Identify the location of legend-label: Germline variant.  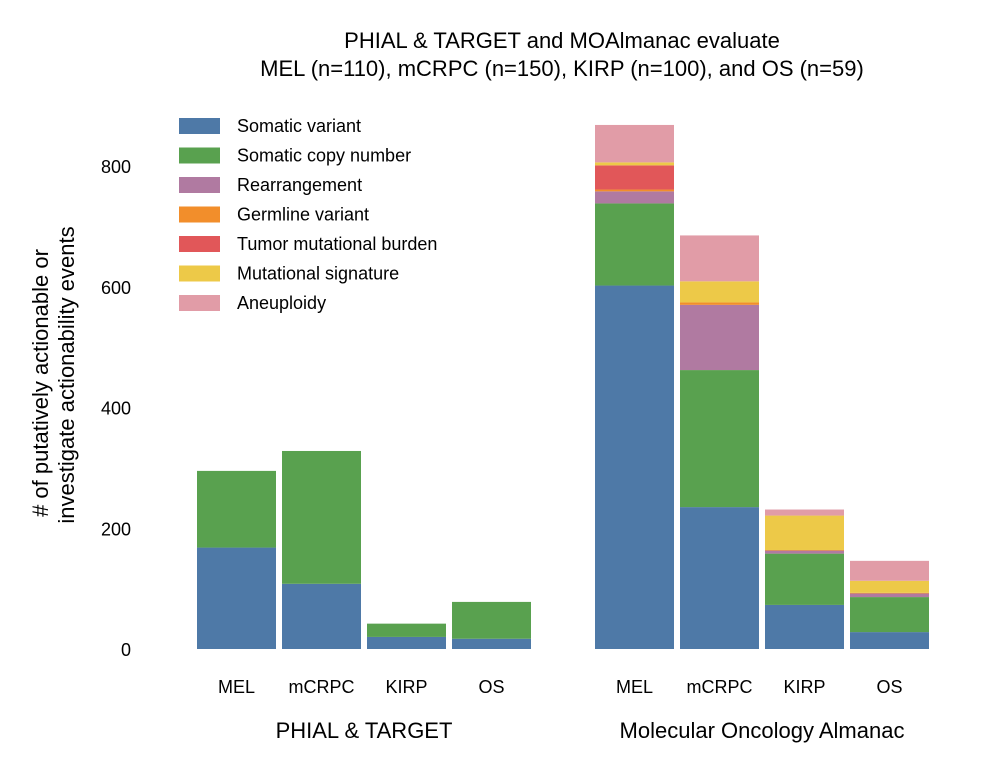
(303, 215).